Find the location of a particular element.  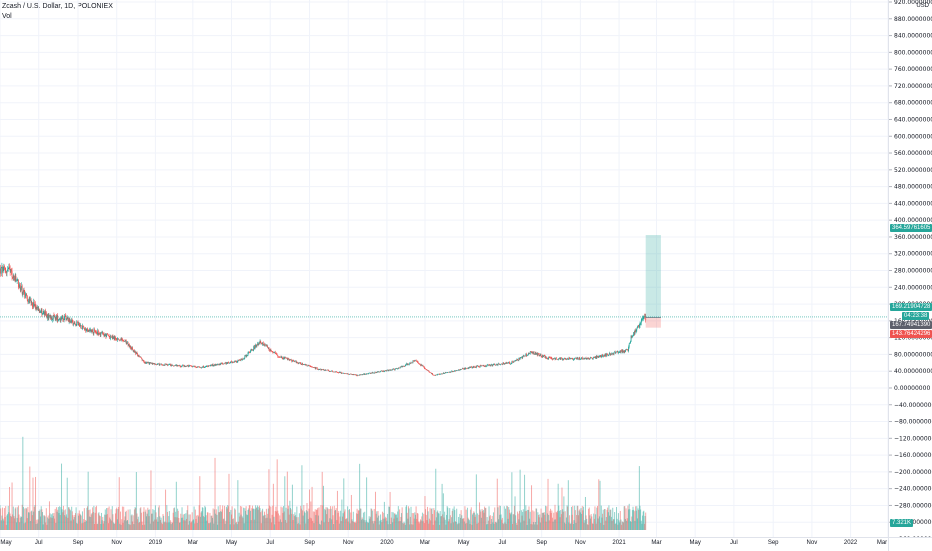

volume-bars is located at coordinates (323, 483).